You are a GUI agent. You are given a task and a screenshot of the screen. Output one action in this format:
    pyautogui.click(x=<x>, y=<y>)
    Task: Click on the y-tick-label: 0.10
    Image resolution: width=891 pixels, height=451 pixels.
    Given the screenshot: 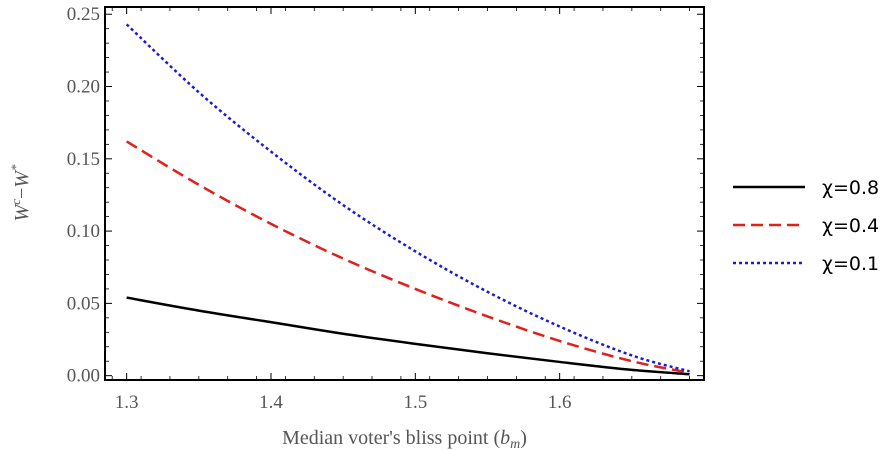 What is the action you would take?
    pyautogui.click(x=83, y=231)
    